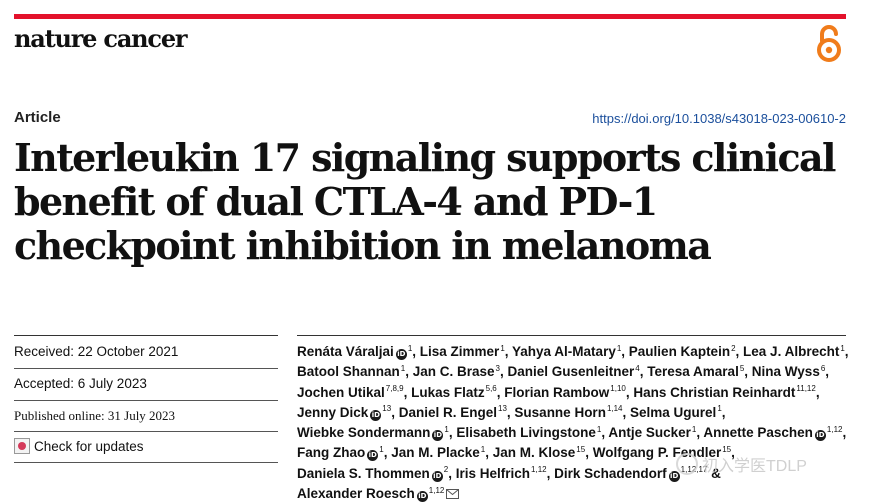 Image resolution: width=882 pixels, height=503 pixels. Describe the element at coordinates (364, 433) in the screenshot. I see `author-name-text: Wiebke Sondermann` at that location.